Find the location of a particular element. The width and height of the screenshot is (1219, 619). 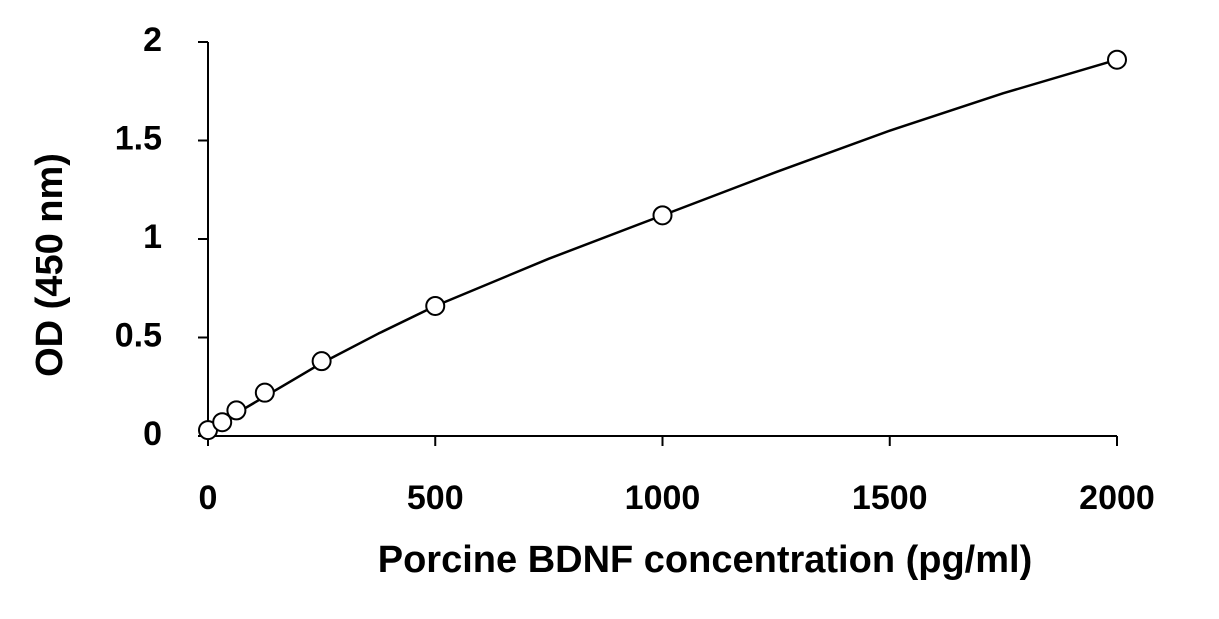

y-tick-label: 2 is located at coordinates (152, 40).